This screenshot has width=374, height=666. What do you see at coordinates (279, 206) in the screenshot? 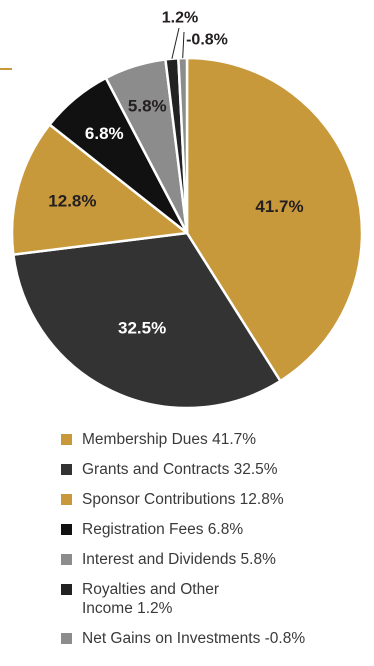
I see `slice-label-membership-dues: 41.7%` at bounding box center [279, 206].